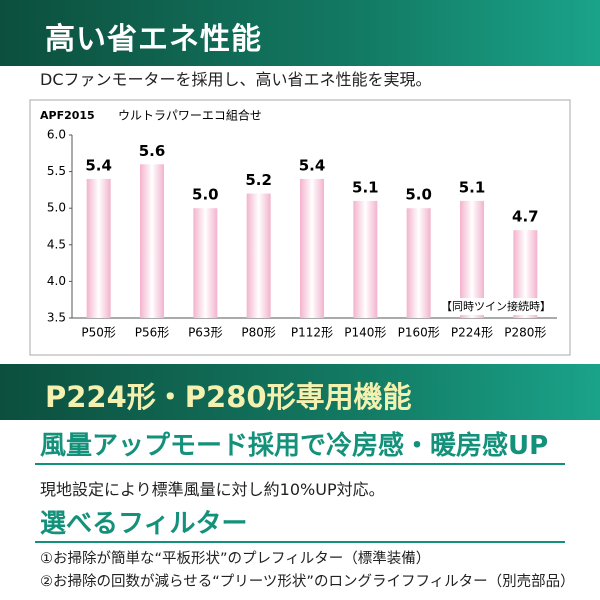 This screenshot has height=600, width=600. I want to click on y-tick-label: 4.5, so click(56, 244).